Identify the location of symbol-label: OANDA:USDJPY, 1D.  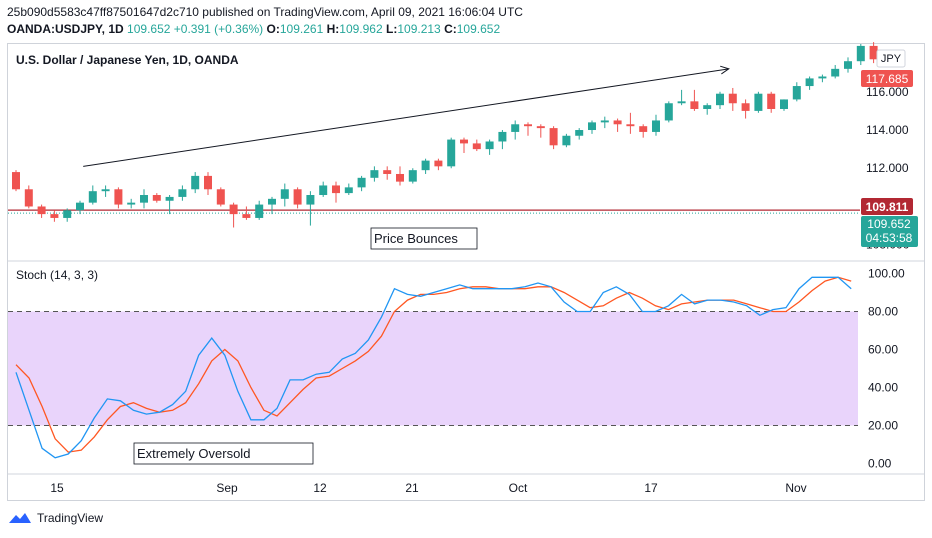
(65, 29).